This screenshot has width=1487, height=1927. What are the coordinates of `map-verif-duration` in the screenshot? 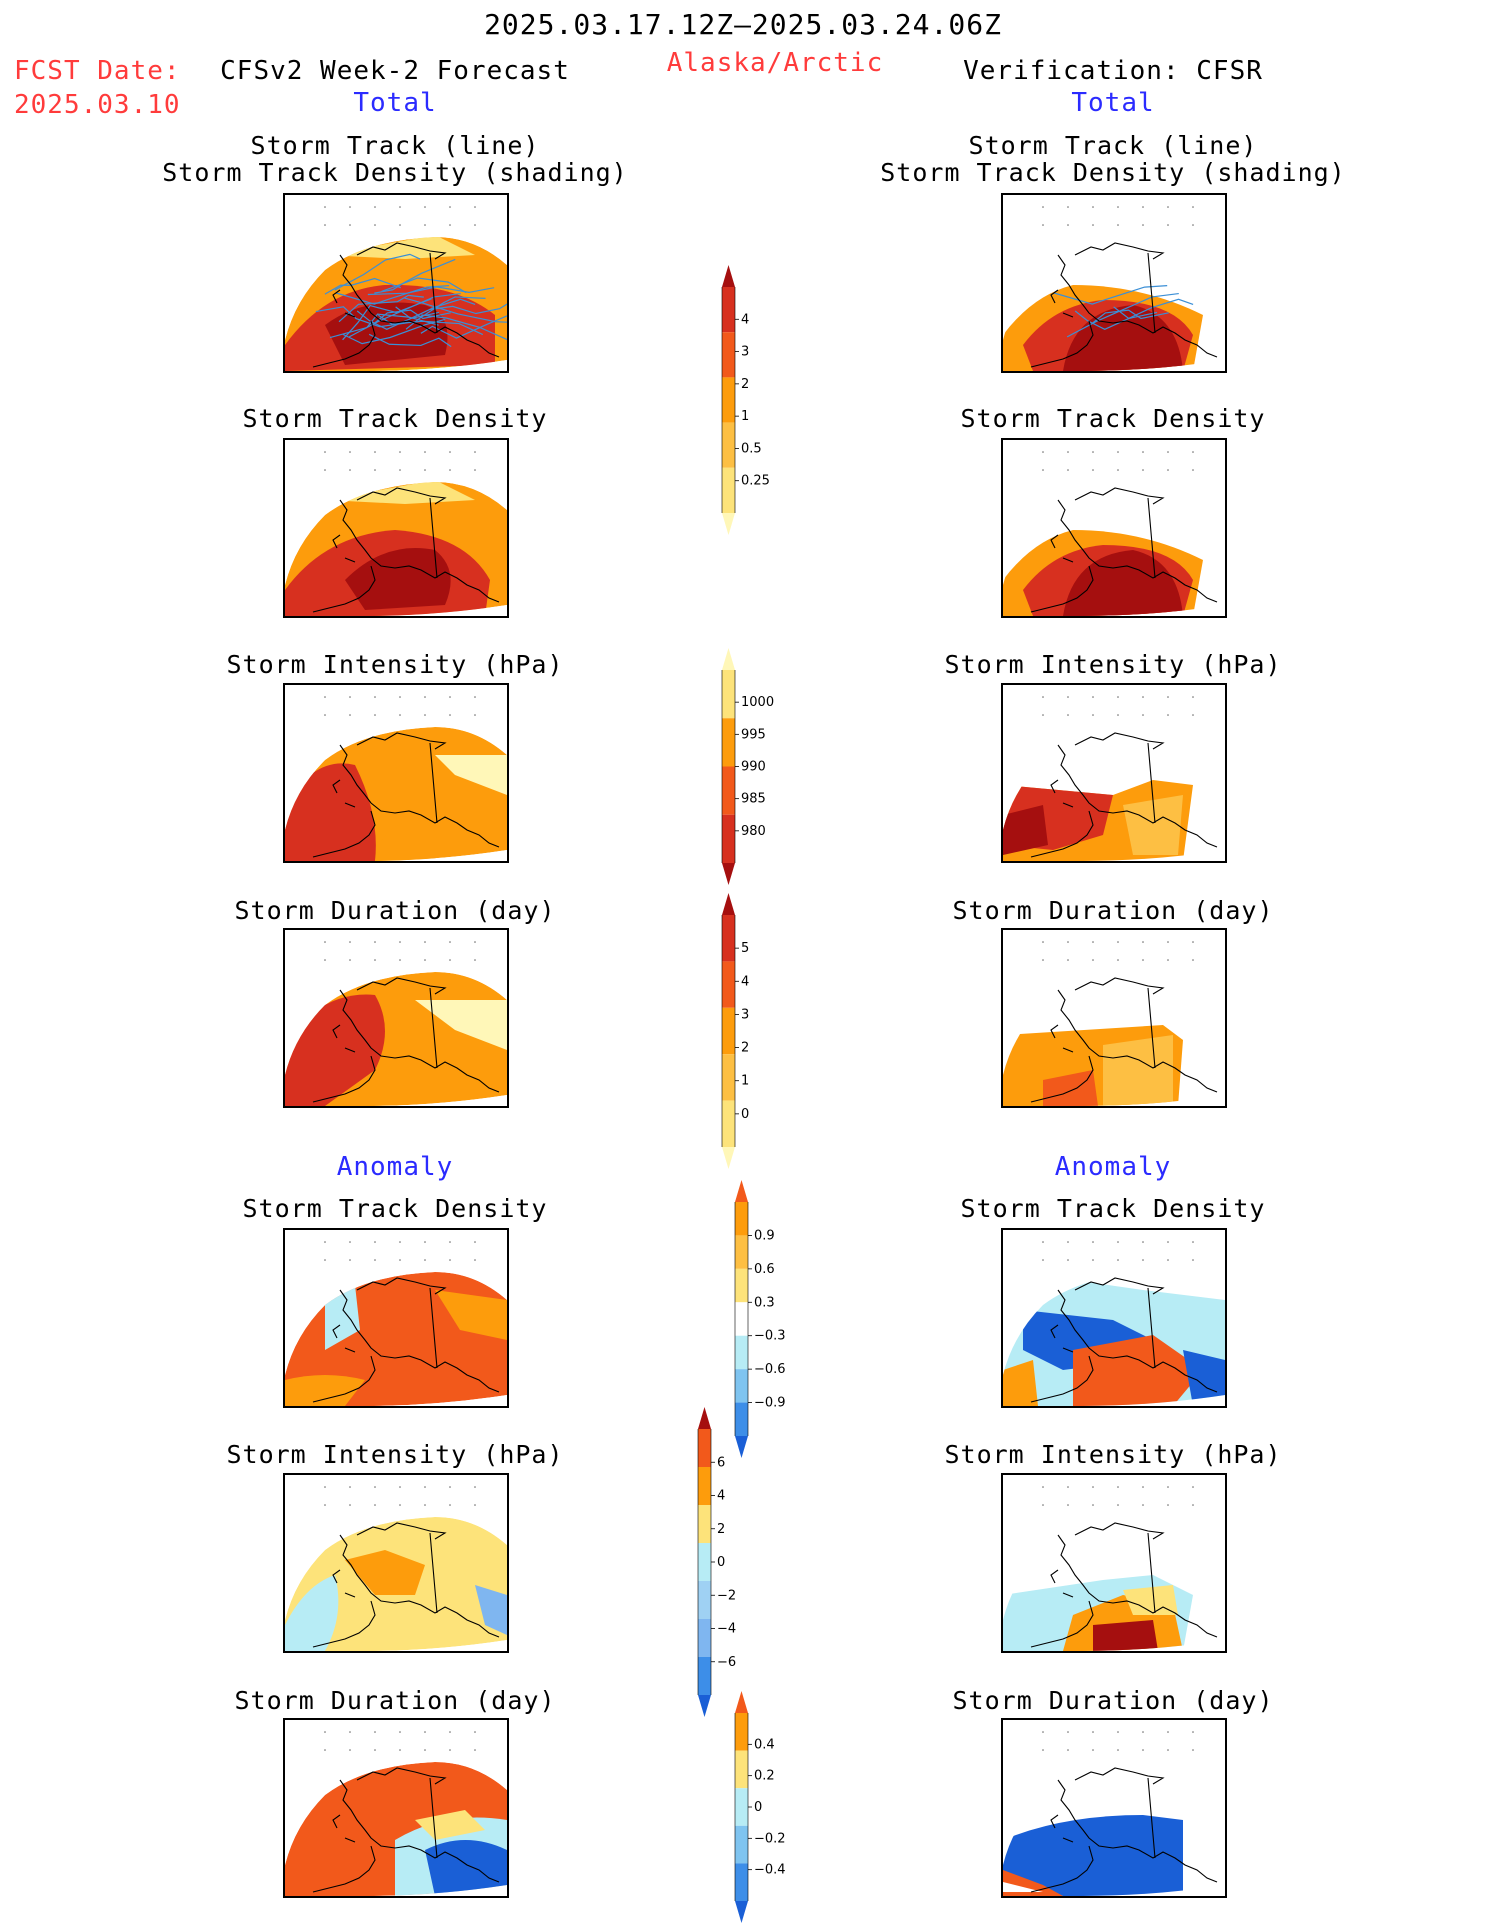 It's located at (1114, 1018).